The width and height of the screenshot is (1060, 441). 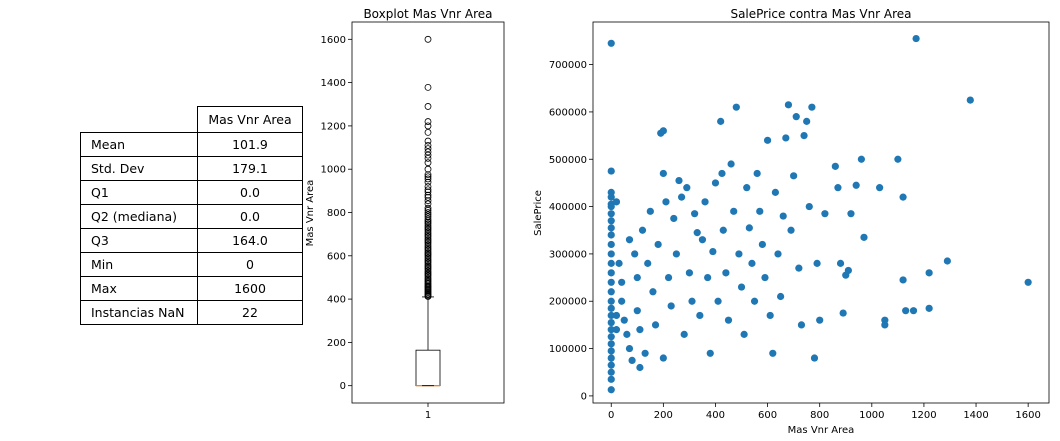 What do you see at coordinates (250, 192) in the screenshot?
I see `row-value: 0.0` at bounding box center [250, 192].